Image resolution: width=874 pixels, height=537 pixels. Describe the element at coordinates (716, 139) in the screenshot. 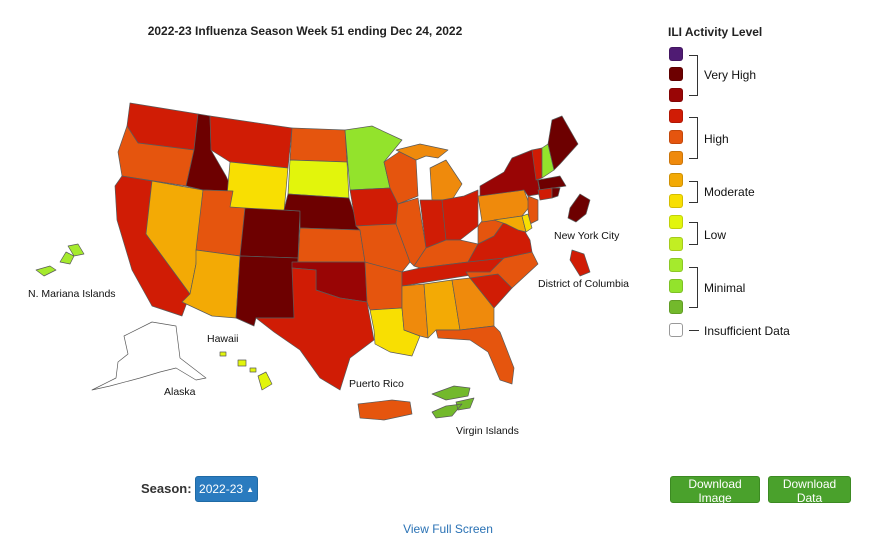

I see `legend-label-high: High` at that location.